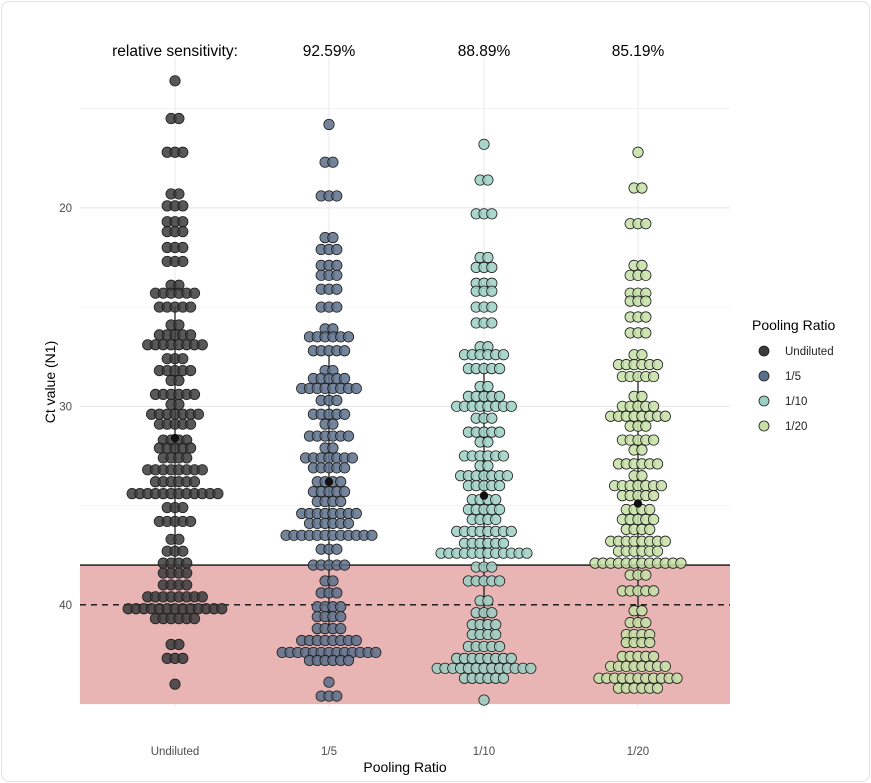 The width and height of the screenshot is (871, 783). I want to click on legend-label: 1/5, so click(793, 377).